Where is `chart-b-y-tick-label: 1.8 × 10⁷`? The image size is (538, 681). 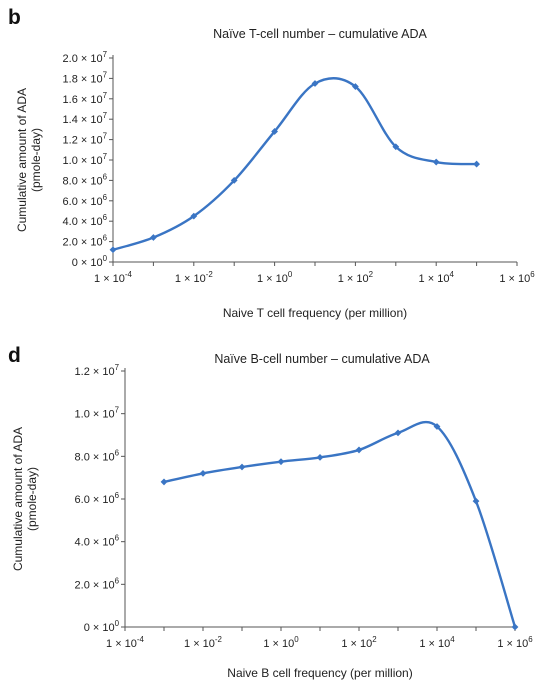 chart-b-y-tick-label: 1.8 × 10⁷ is located at coordinates (85, 77).